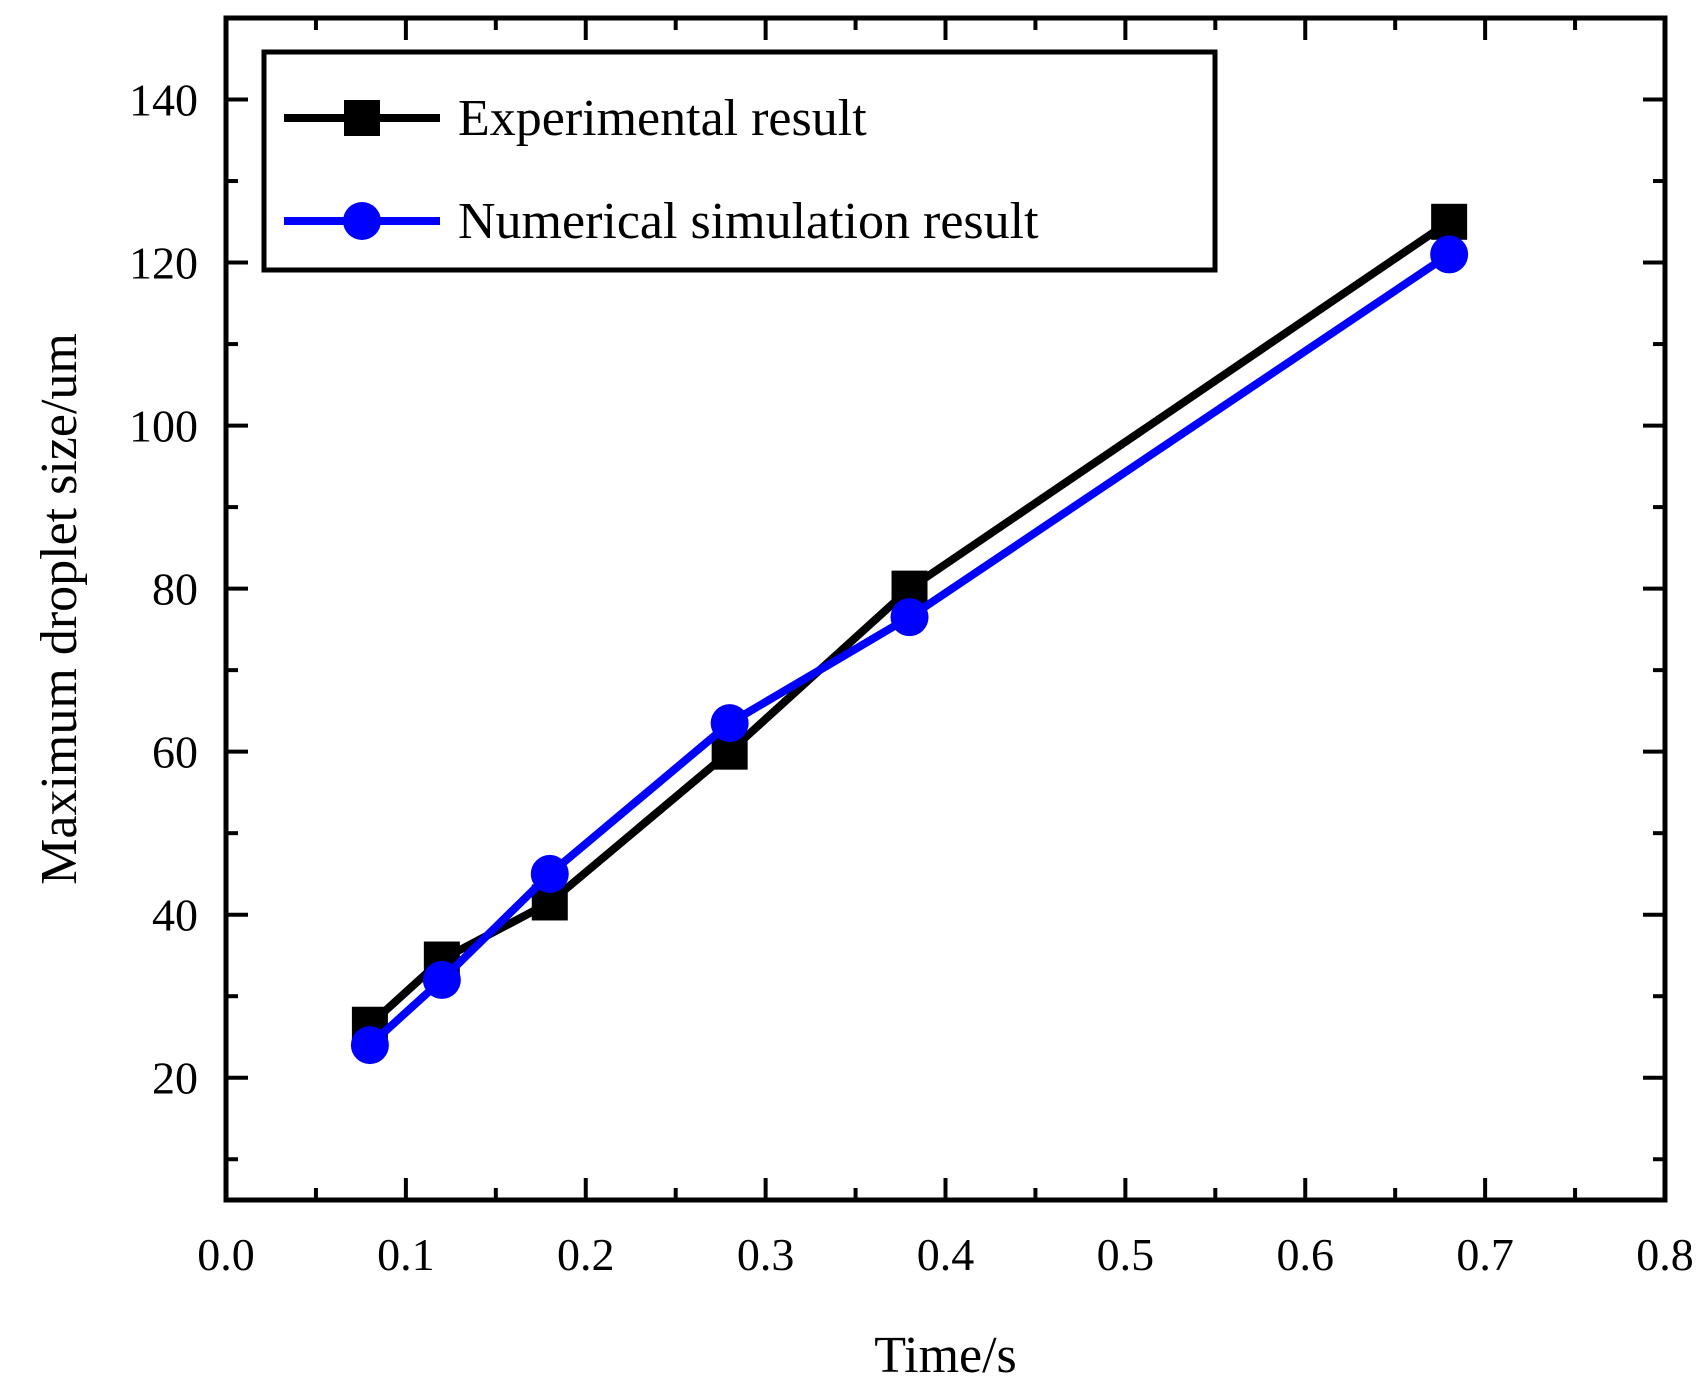 This screenshot has height=1388, width=1702. I want to click on x-axis-title: Time/s, so click(945, 1355).